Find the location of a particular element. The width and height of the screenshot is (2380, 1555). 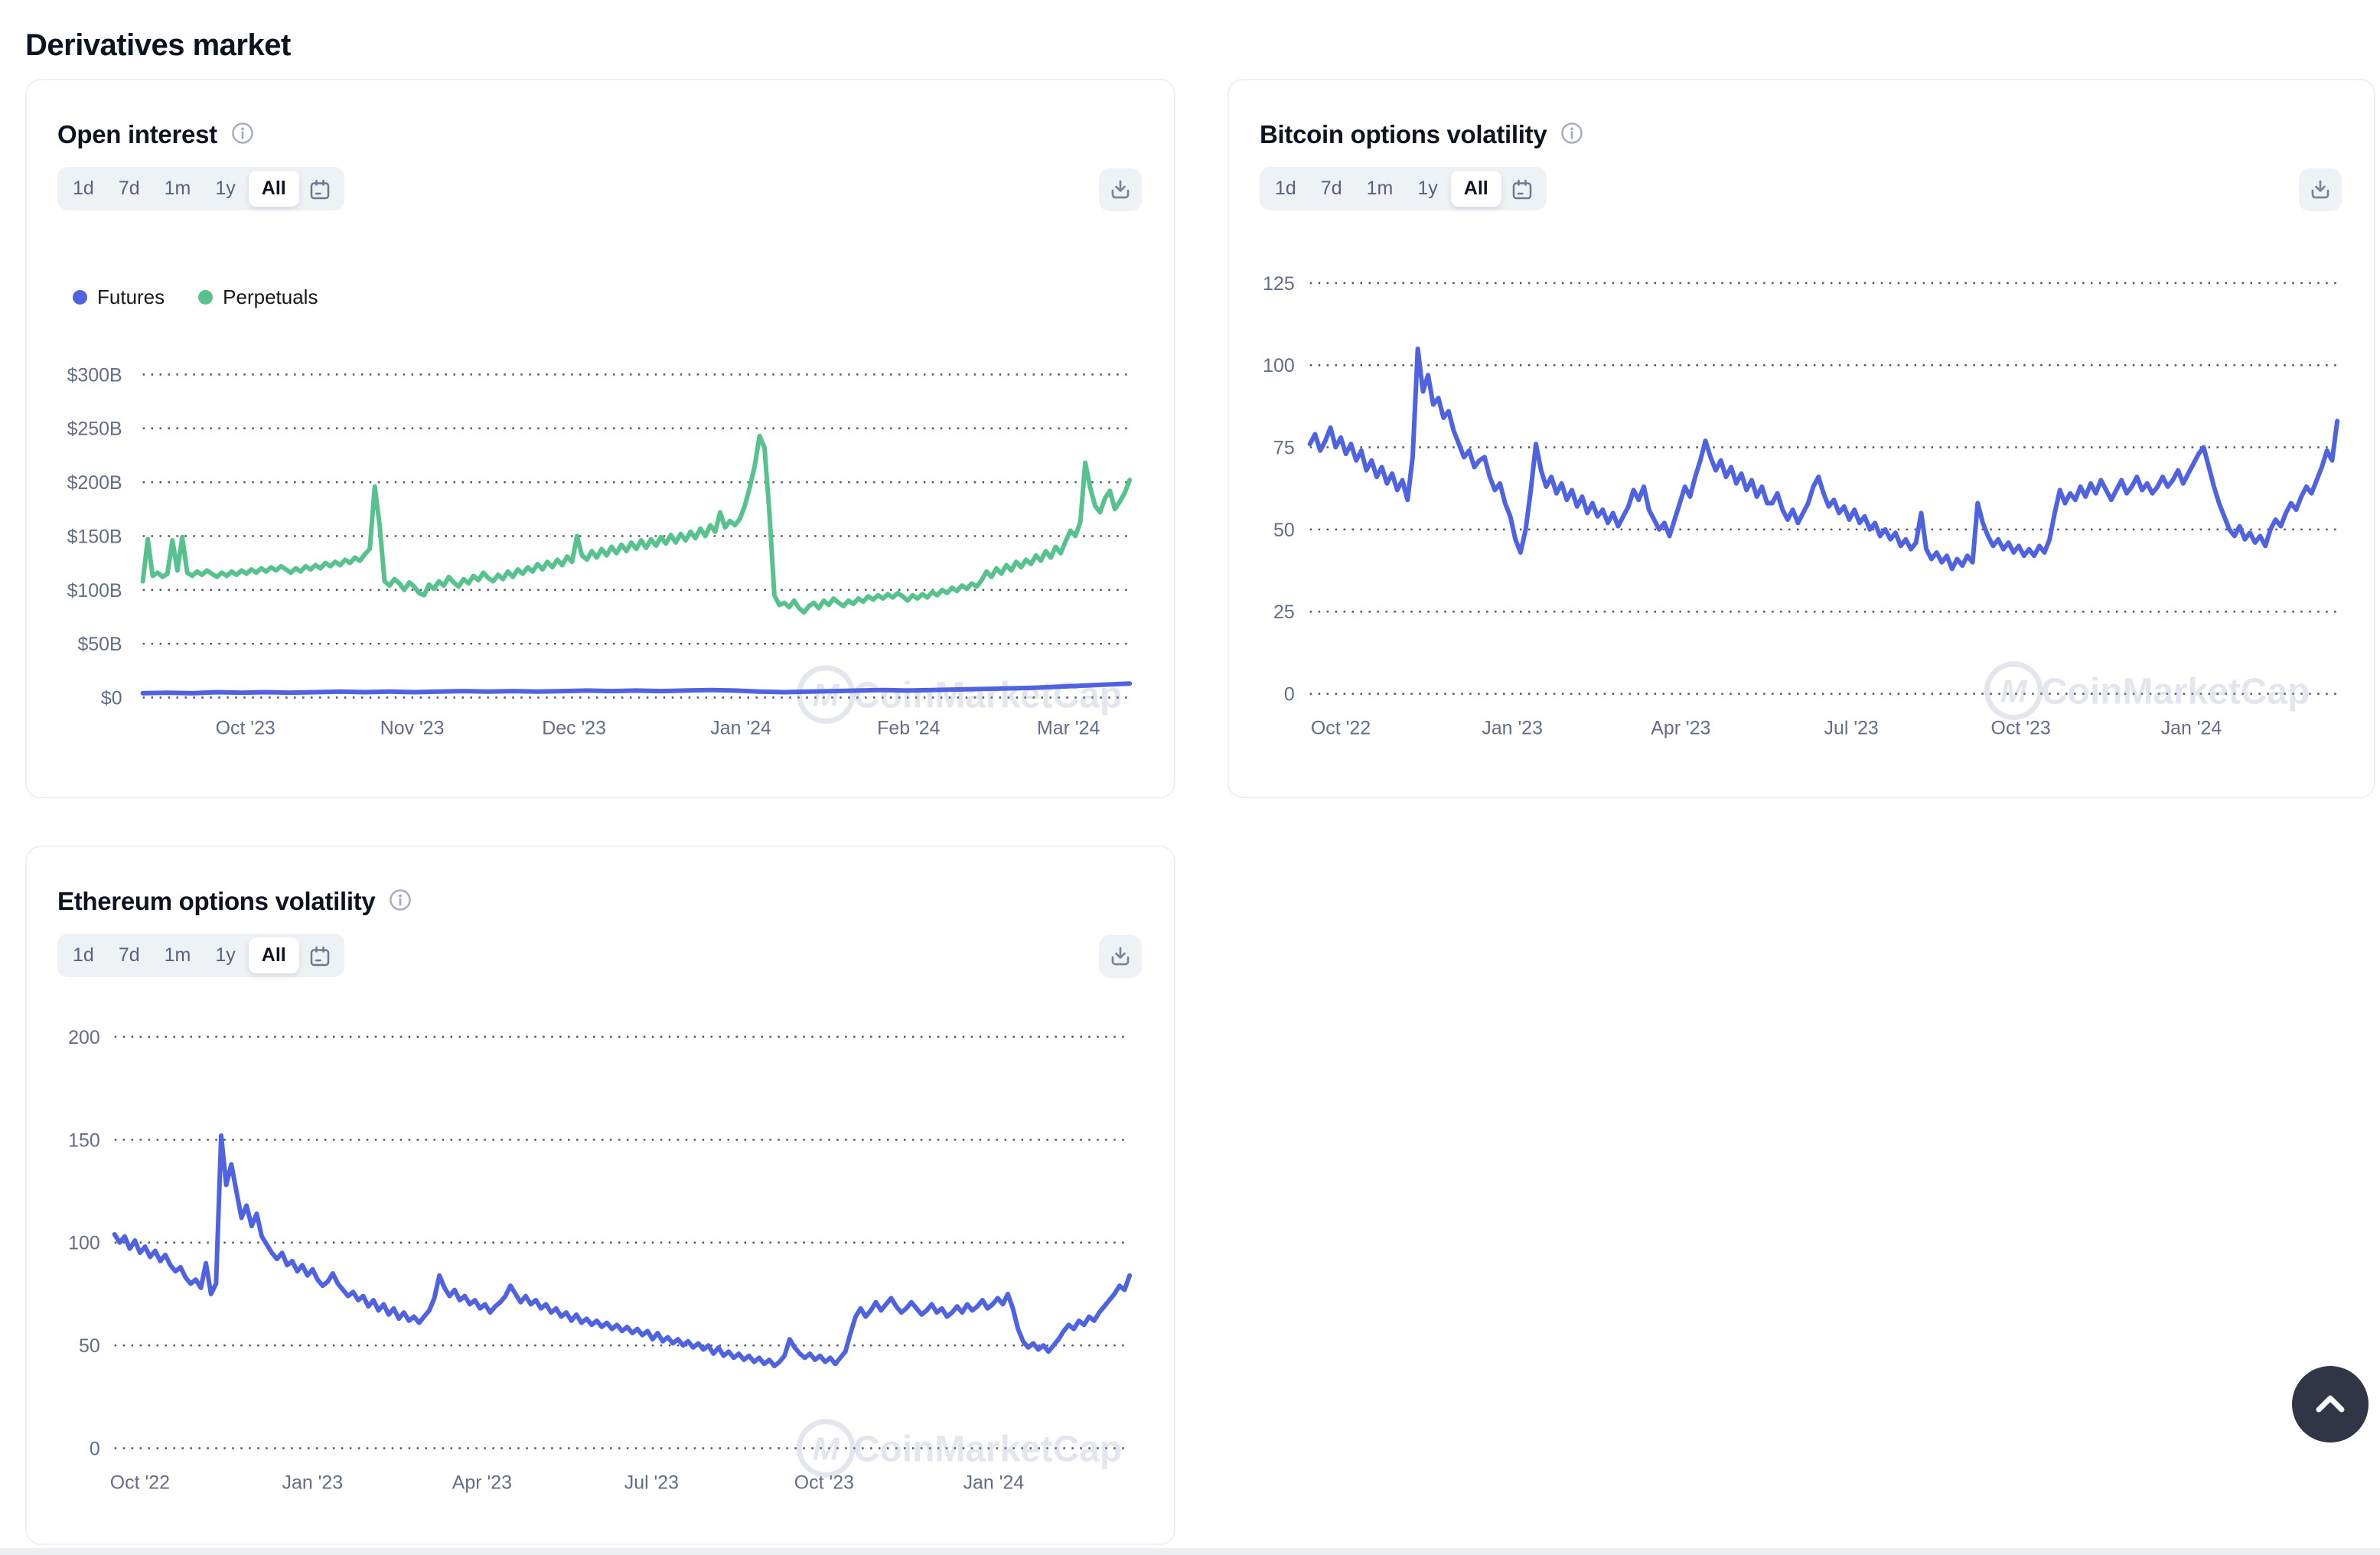

y-axis-label: 125 is located at coordinates (1279, 284).